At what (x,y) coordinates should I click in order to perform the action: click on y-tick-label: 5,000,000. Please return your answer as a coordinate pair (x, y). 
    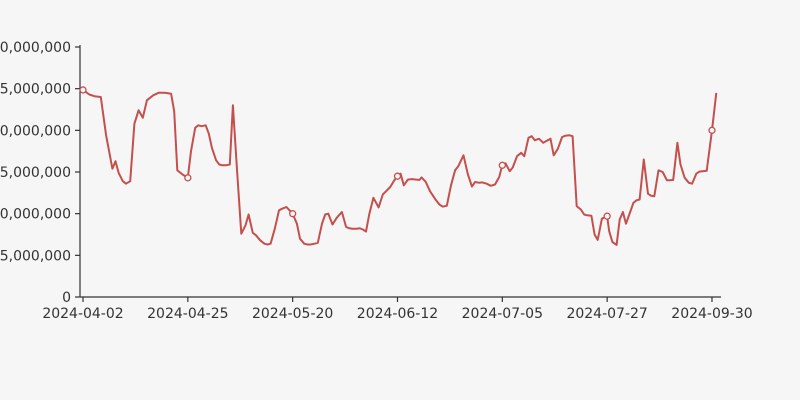
    Looking at the image, I should click on (35, 256).